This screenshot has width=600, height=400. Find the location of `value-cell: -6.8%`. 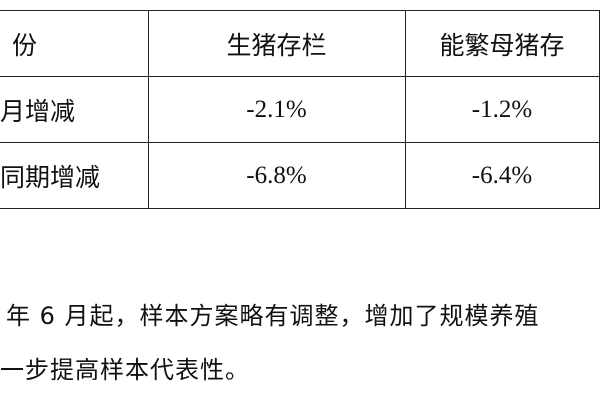

value-cell: -6.8% is located at coordinates (276, 175).